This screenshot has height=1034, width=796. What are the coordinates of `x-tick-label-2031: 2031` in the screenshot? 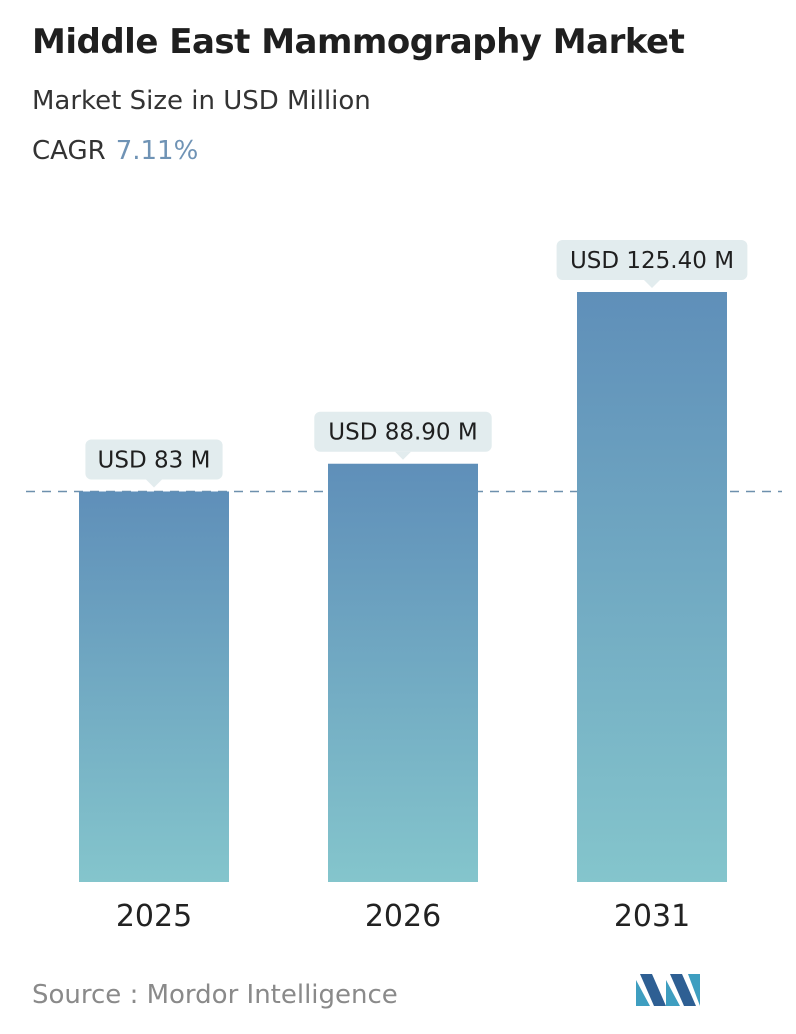 It's located at (652, 916).